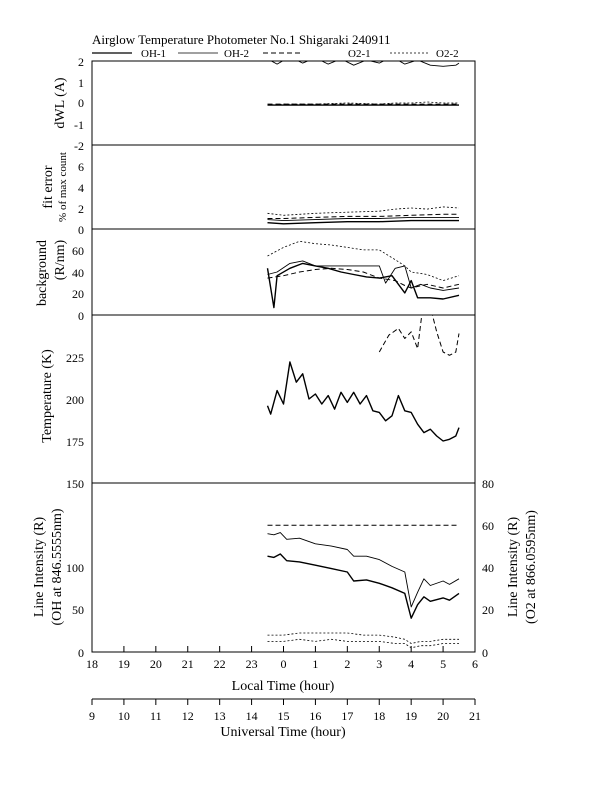 The image size is (612, 792). What do you see at coordinates (447, 54) in the screenshot?
I see `legend-o22: O2-2` at bounding box center [447, 54].